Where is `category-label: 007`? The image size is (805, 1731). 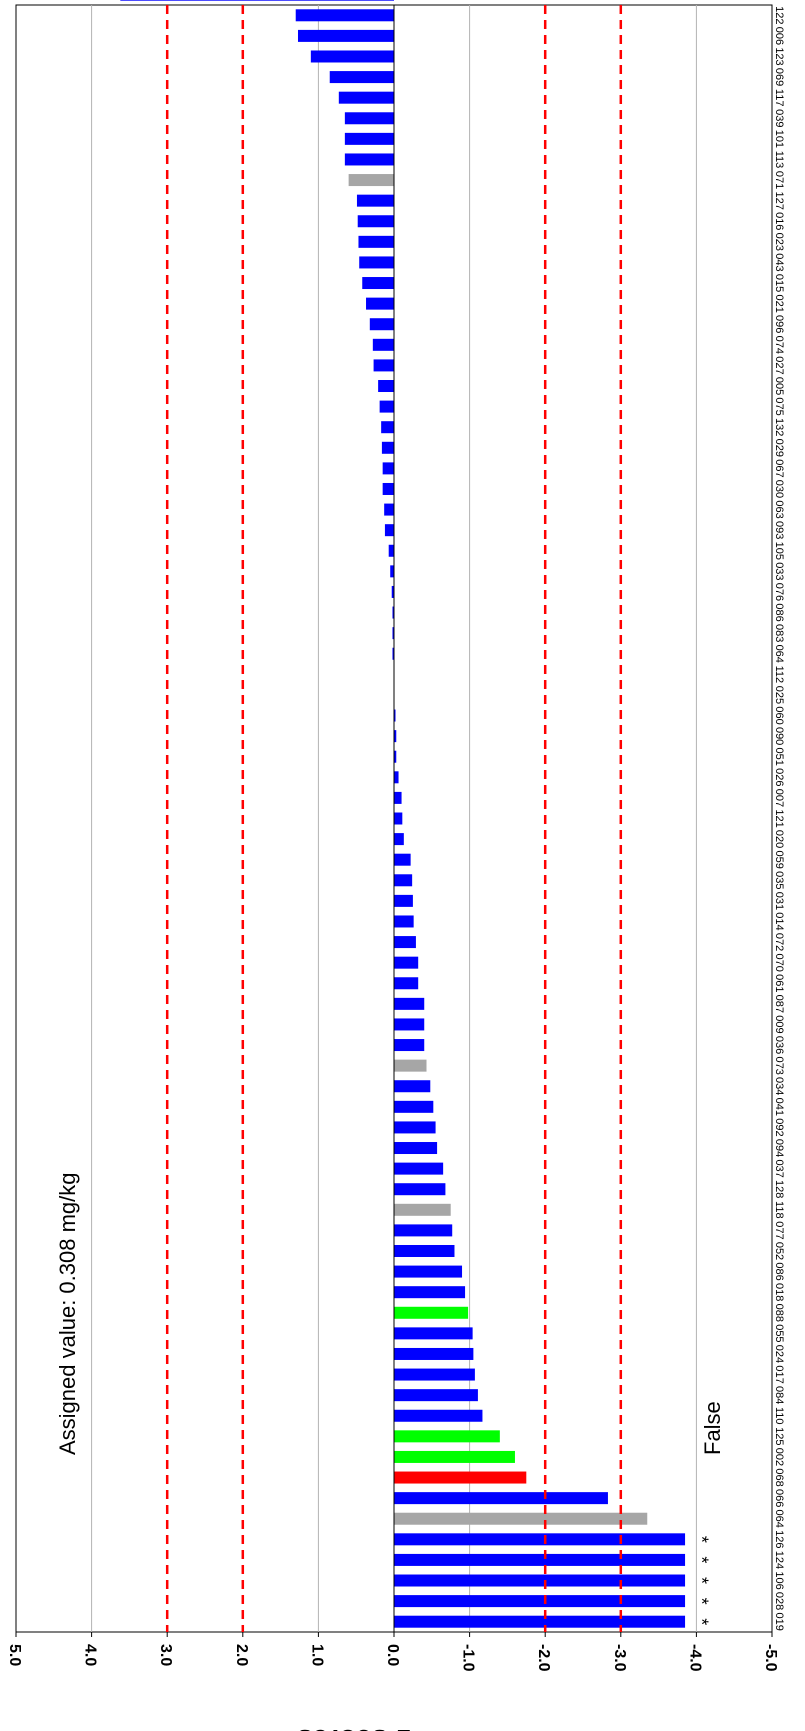
category-label: 007 is located at coordinates (779, 798).